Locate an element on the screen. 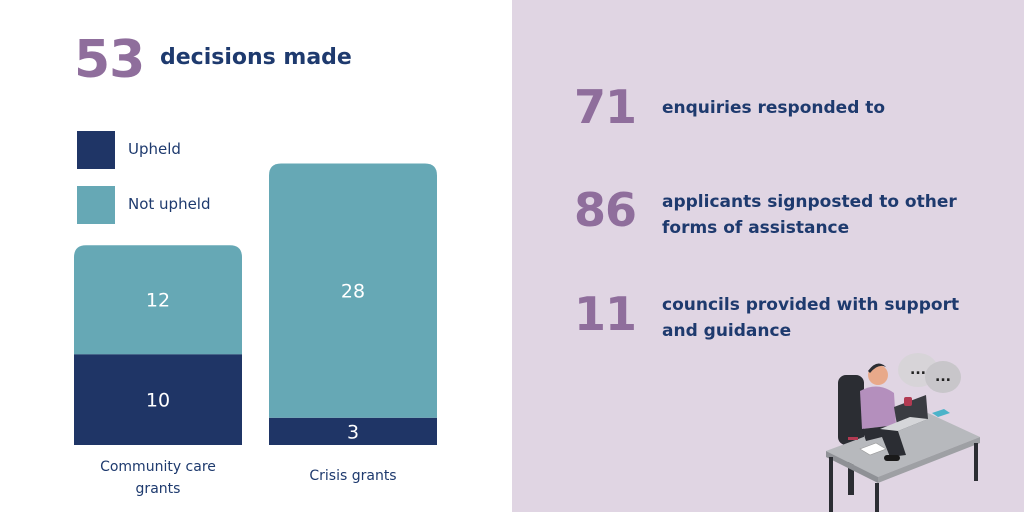 This screenshot has height=512, width=1024. data-label-upheld: 10 is located at coordinates (158, 401).